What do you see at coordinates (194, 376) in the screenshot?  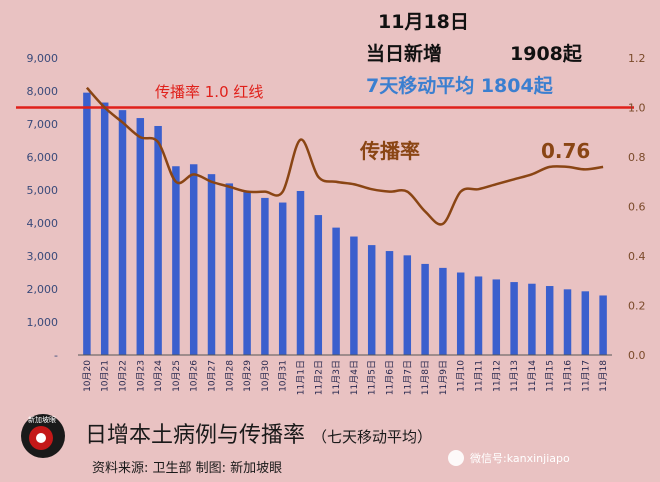 I see `x-tick-label: 10月26` at bounding box center [194, 376].